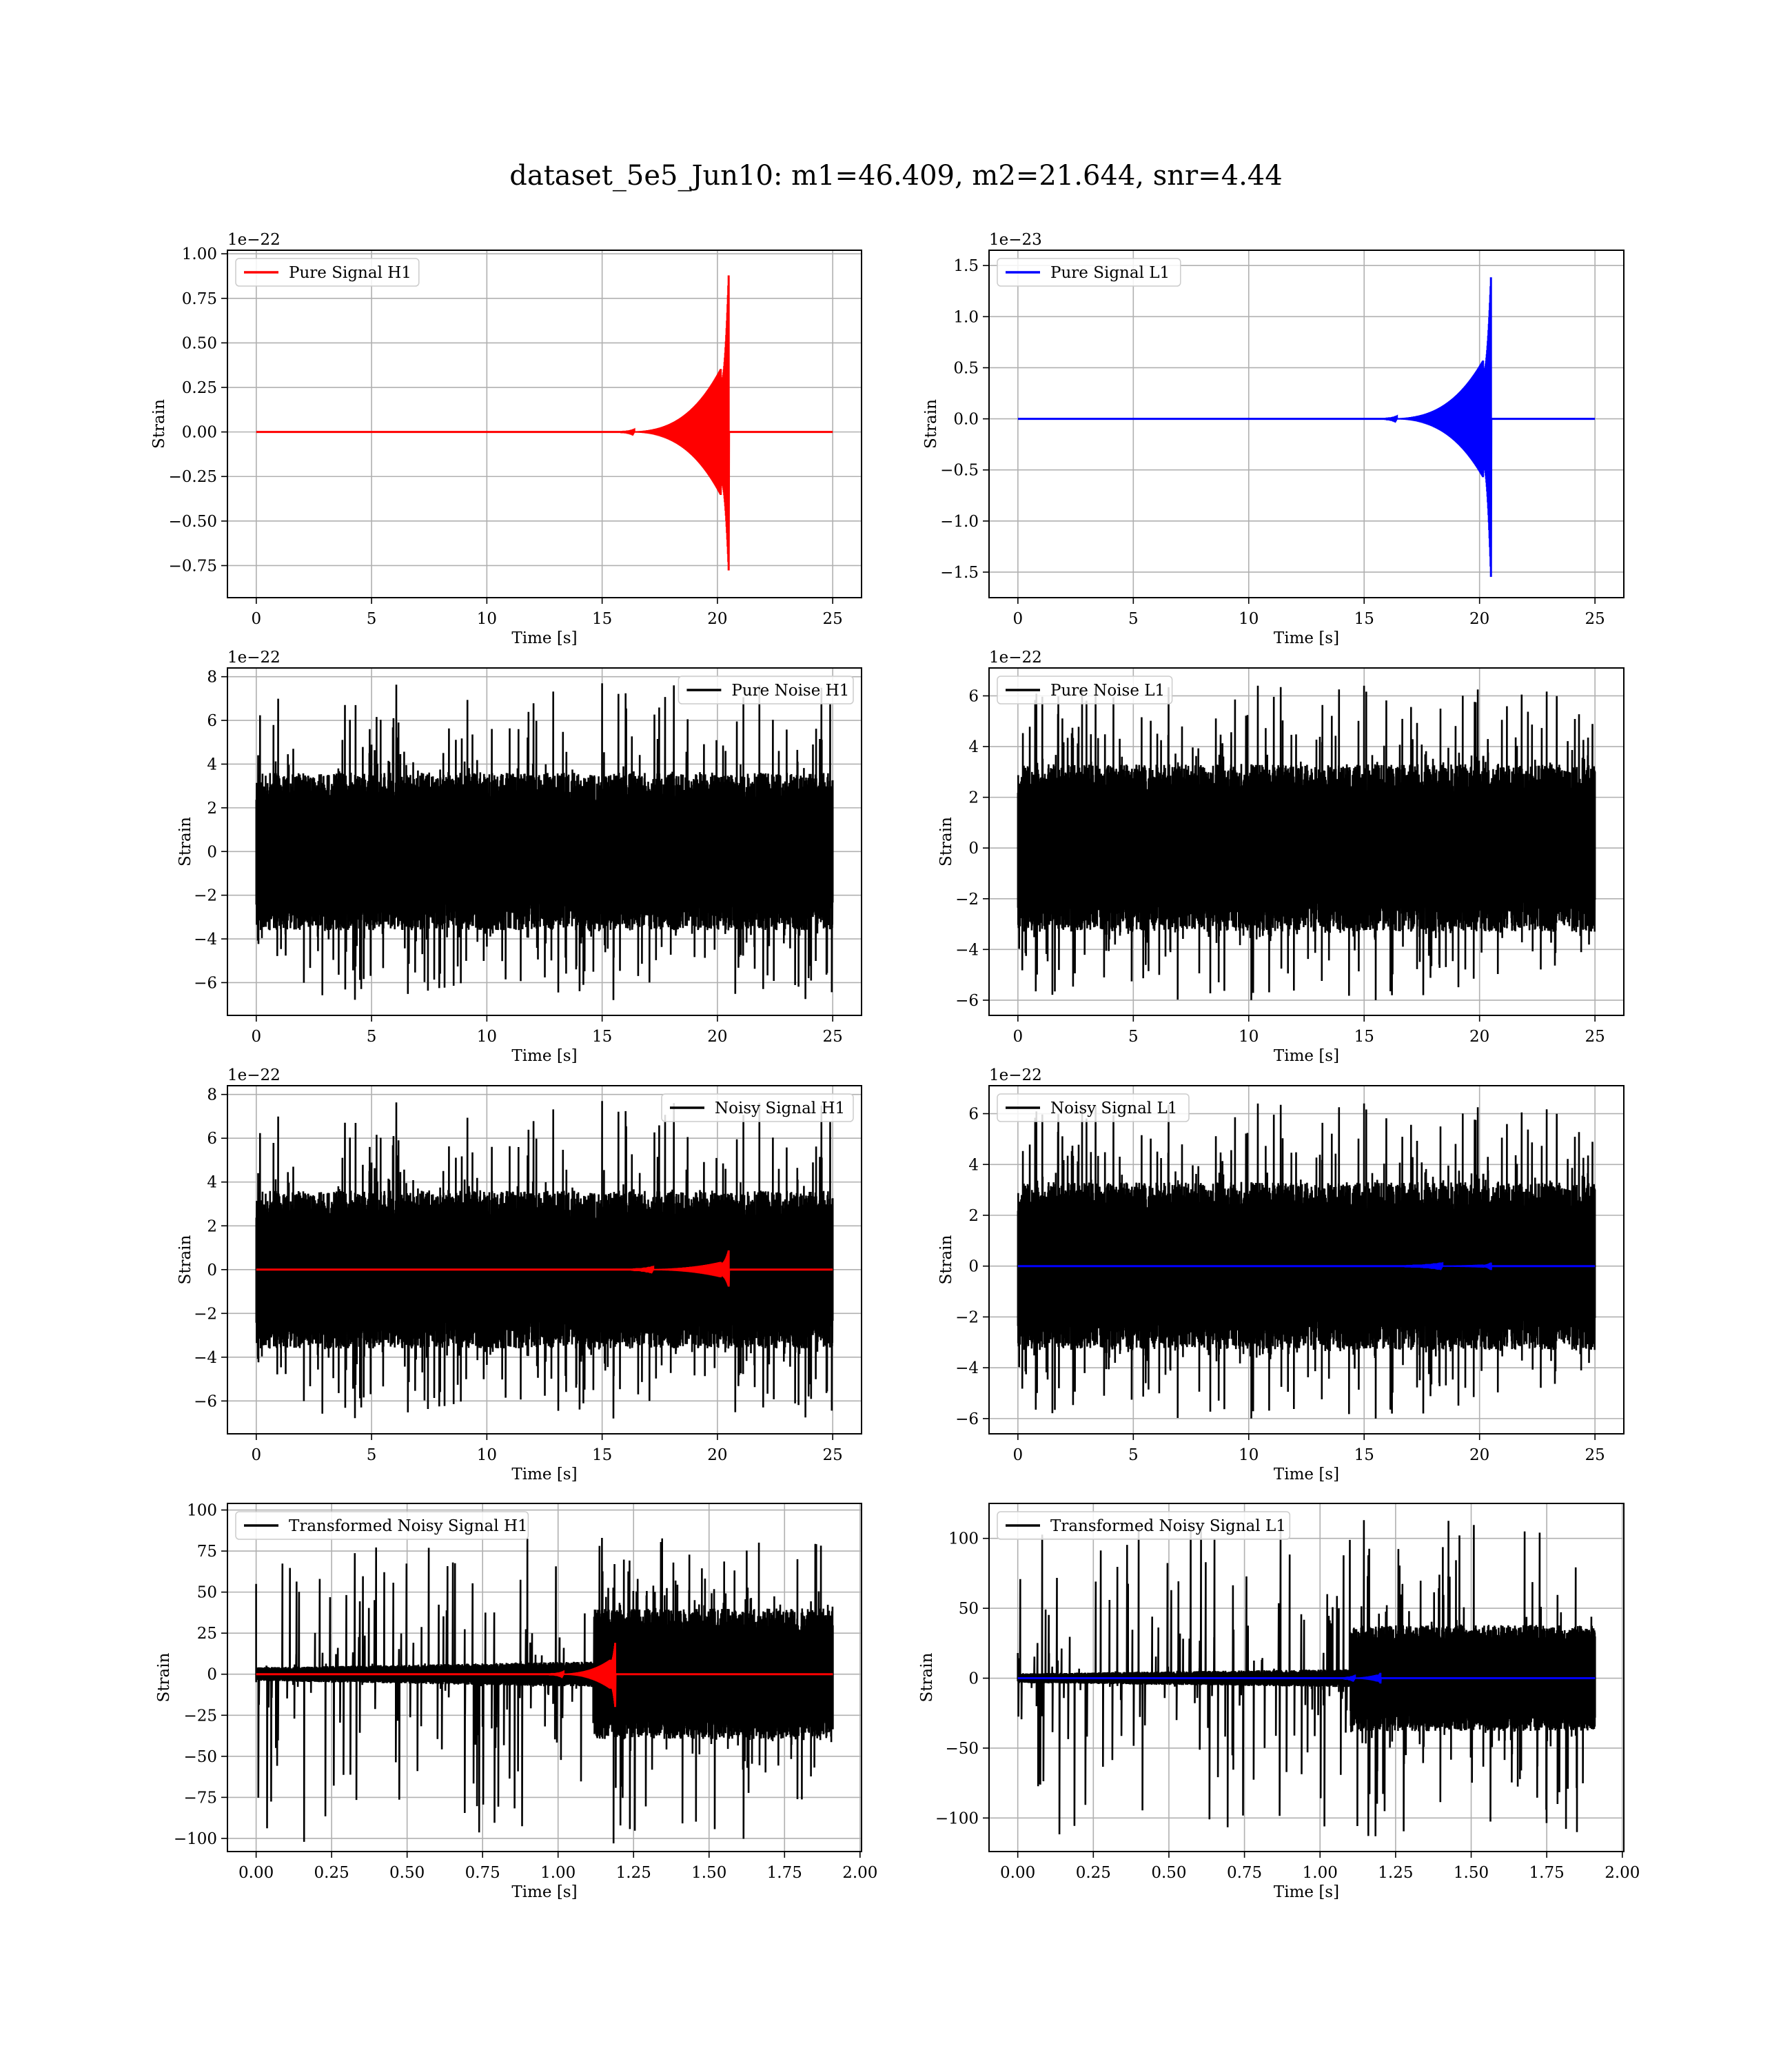  What do you see at coordinates (1110, 273) in the screenshot?
I see `legend-label: Pure Signal L1` at bounding box center [1110, 273].